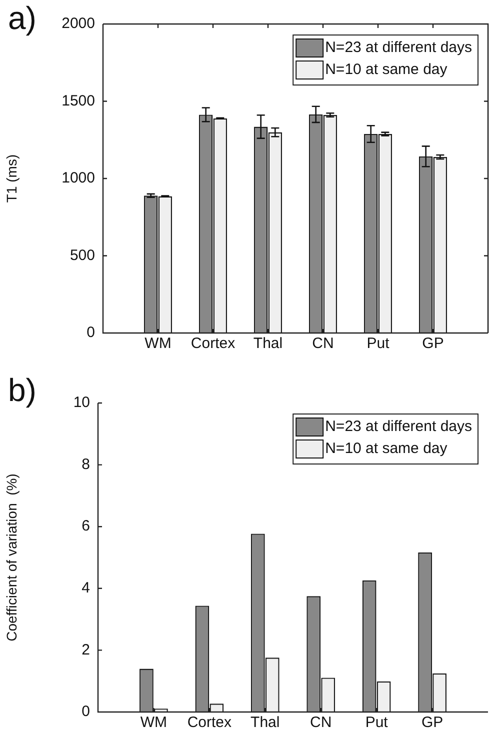 Image resolution: width=489 pixels, height=736 pixels. Describe the element at coordinates (22, 18) in the screenshot. I see `text: a)` at that location.